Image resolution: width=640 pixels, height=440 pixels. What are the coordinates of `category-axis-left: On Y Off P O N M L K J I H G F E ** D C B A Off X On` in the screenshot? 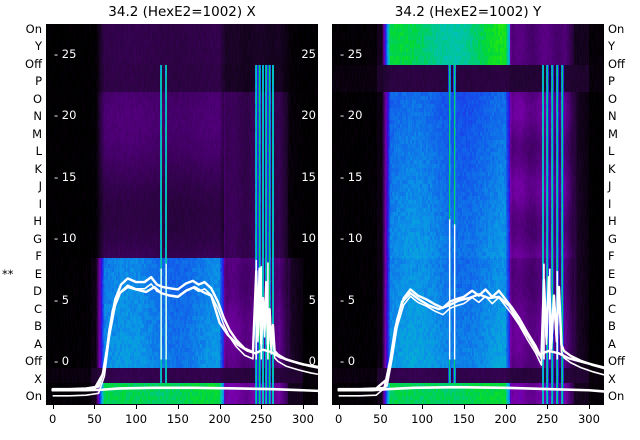 It's located at (23, 213).